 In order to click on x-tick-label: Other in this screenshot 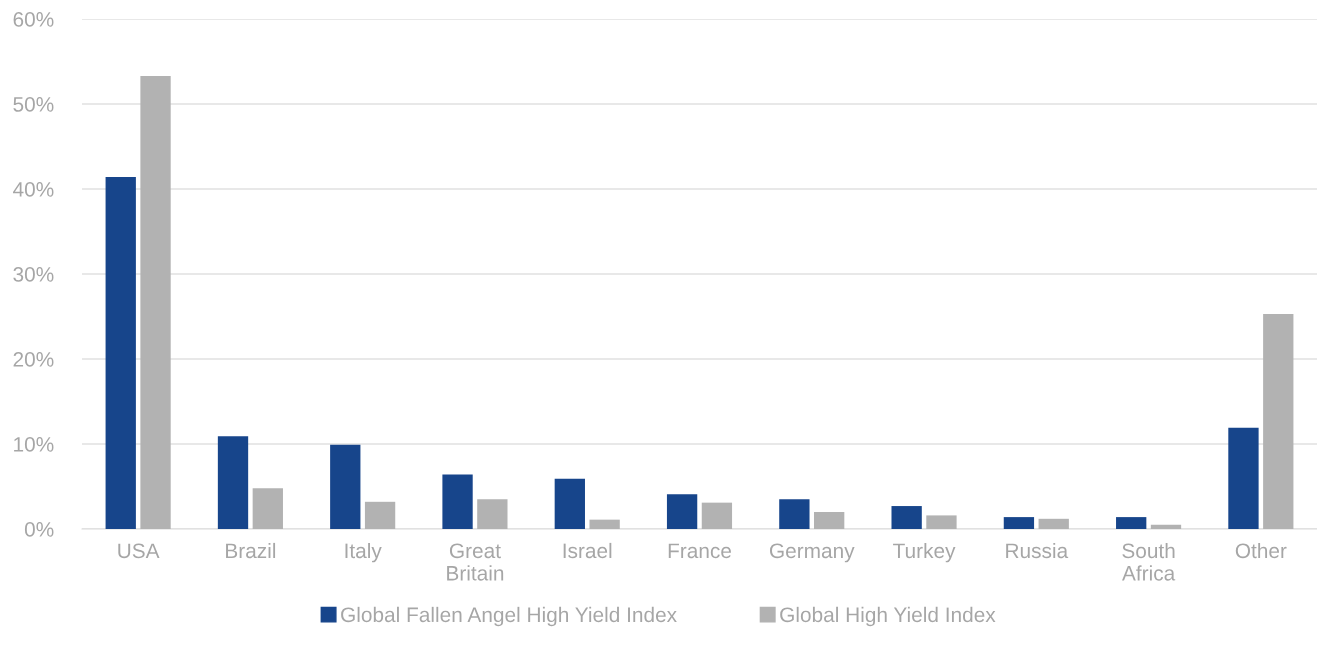, I will do `click(1261, 550)`.